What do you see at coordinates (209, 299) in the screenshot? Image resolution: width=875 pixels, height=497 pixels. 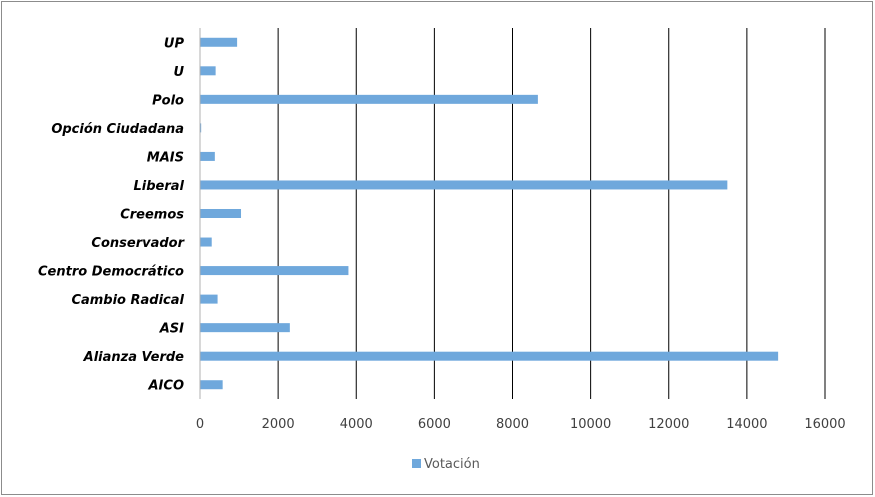 I see `bar-cambio-radical` at bounding box center [209, 299].